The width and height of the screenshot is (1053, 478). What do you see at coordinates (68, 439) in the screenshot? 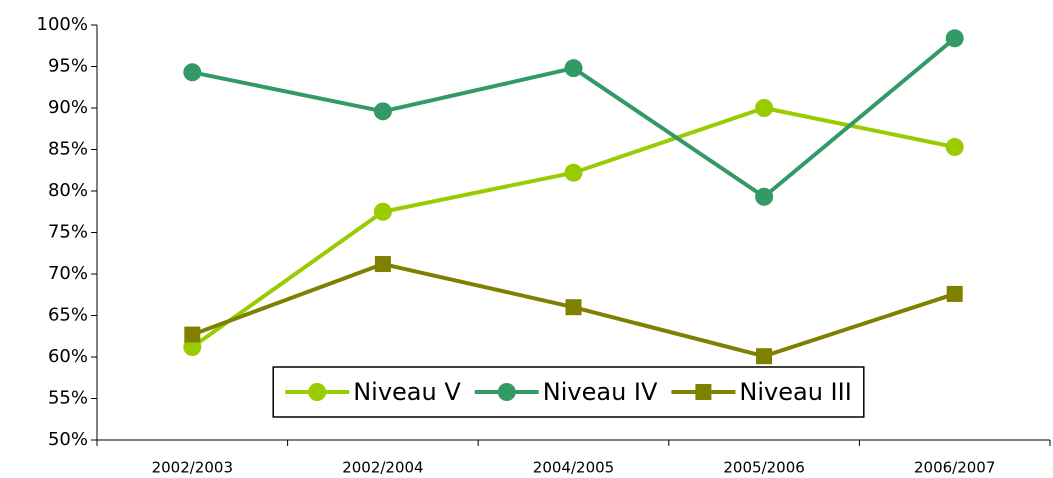
I see `y-tick-label: 50%` at bounding box center [68, 439].